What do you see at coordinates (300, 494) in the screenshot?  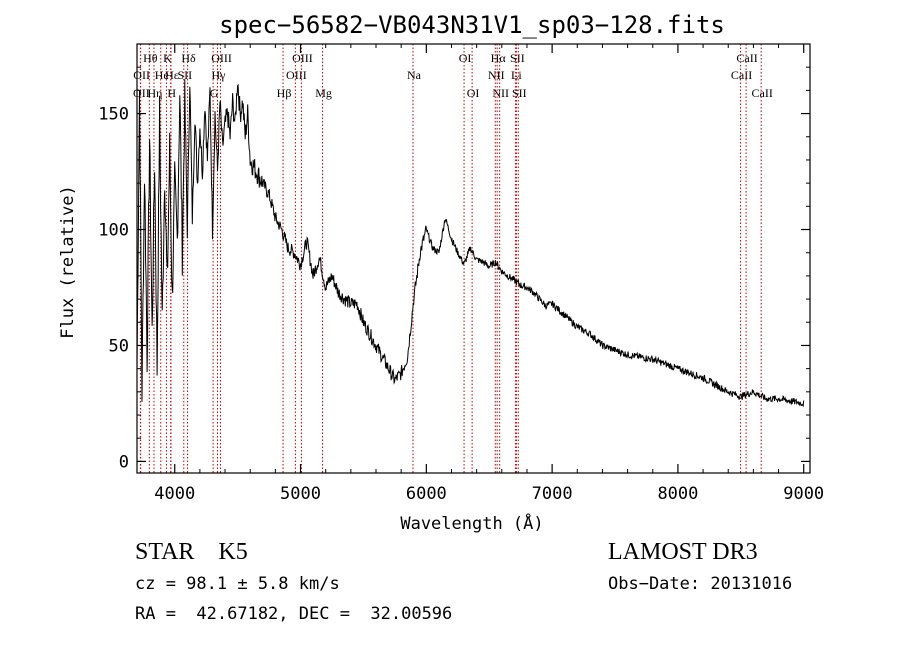 I see `x-tick-label-1: 5000` at bounding box center [300, 494].